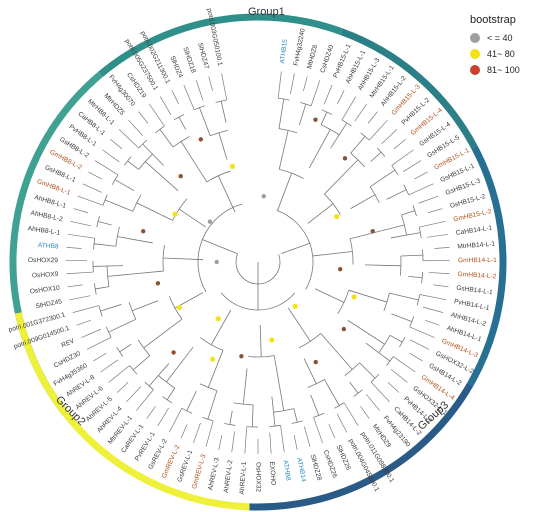 The height and width of the screenshot is (512, 550). What do you see at coordinates (473, 215) in the screenshot?
I see `leaf-label: GmHB15-L-2` at bounding box center [473, 215].